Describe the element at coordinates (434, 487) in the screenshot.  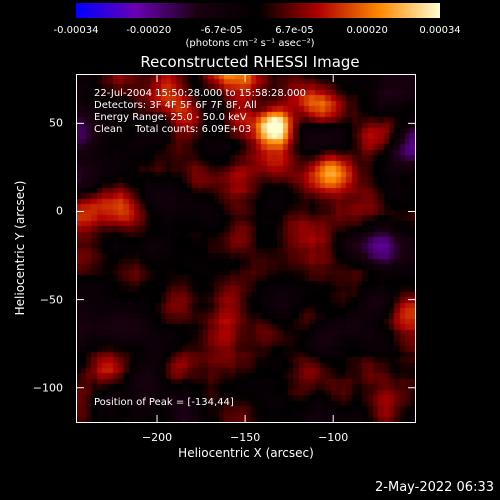
I see `timestamp: 2-May-2022 06:33` at that location.